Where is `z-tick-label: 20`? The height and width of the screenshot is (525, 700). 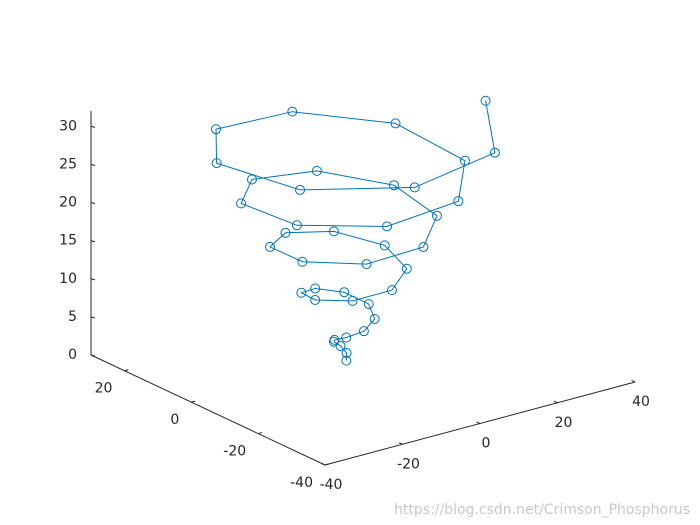 z-tick-label: 20 is located at coordinates (68, 203).